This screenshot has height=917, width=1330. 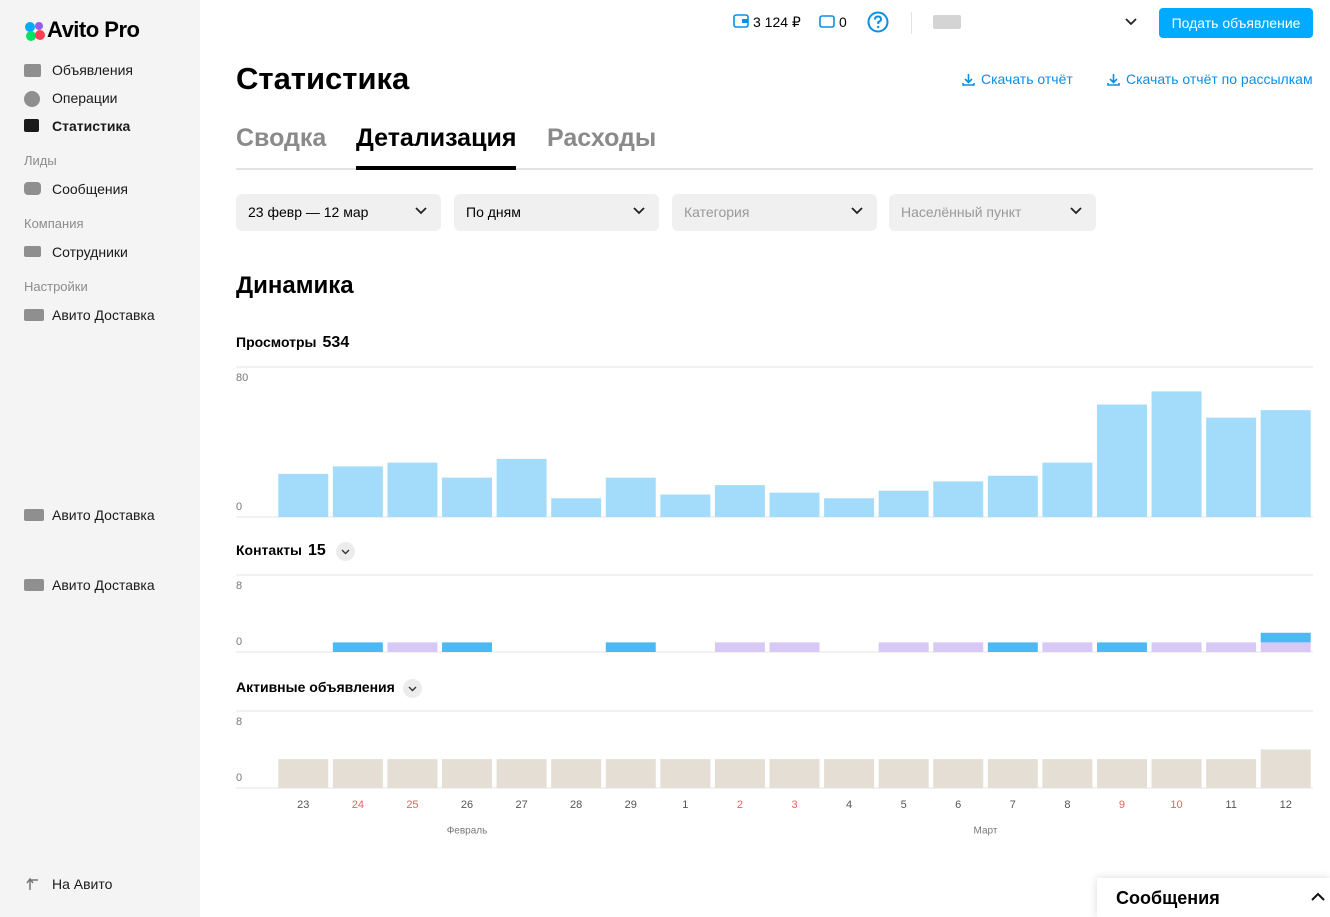 I want to click on nav-item: Сообщения, so click(x=90, y=189).